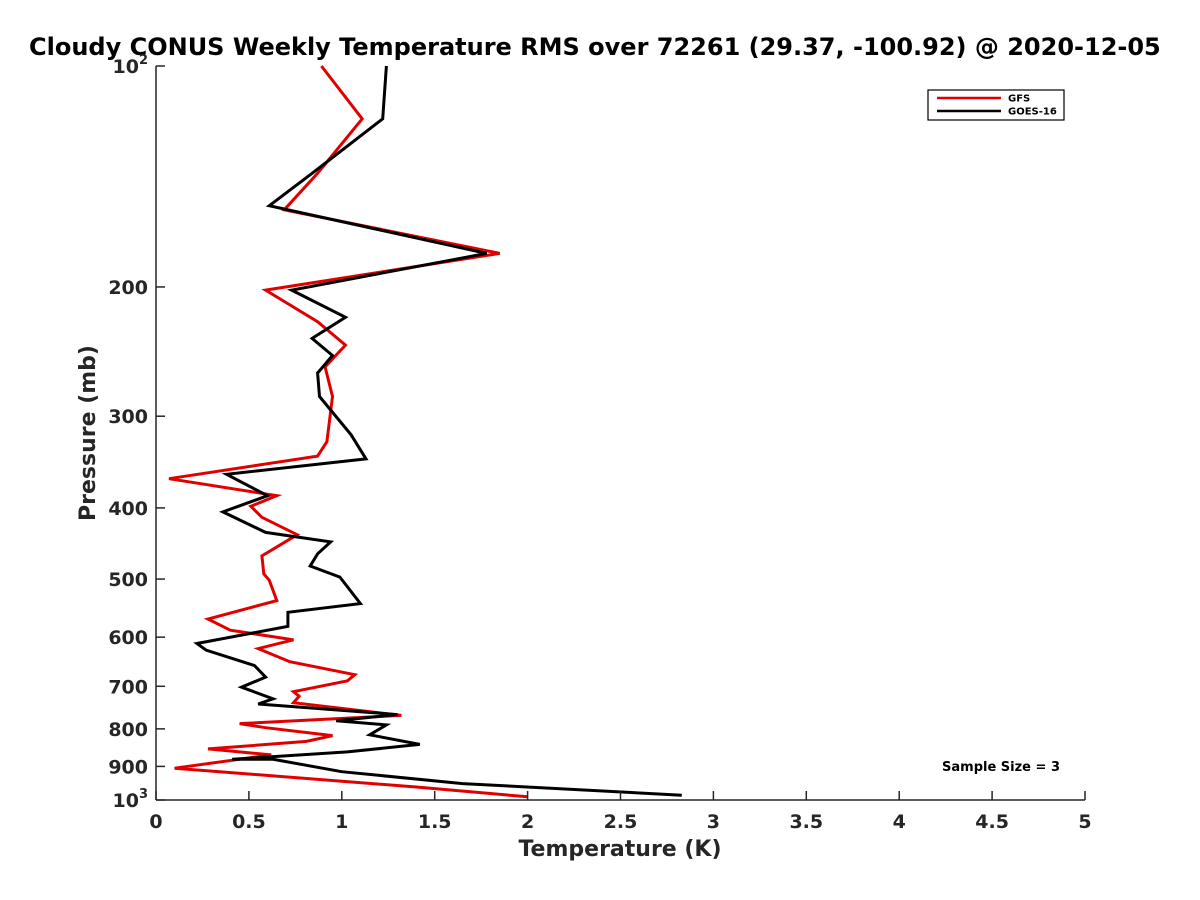 Image resolution: width=1200 pixels, height=900 pixels. Describe the element at coordinates (1084, 822) in the screenshot. I see `x-tick-label: 5` at that location.